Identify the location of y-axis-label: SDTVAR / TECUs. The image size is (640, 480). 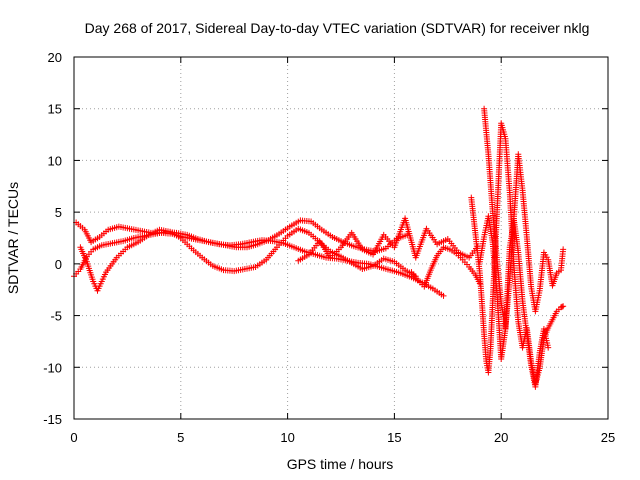
(13, 238).